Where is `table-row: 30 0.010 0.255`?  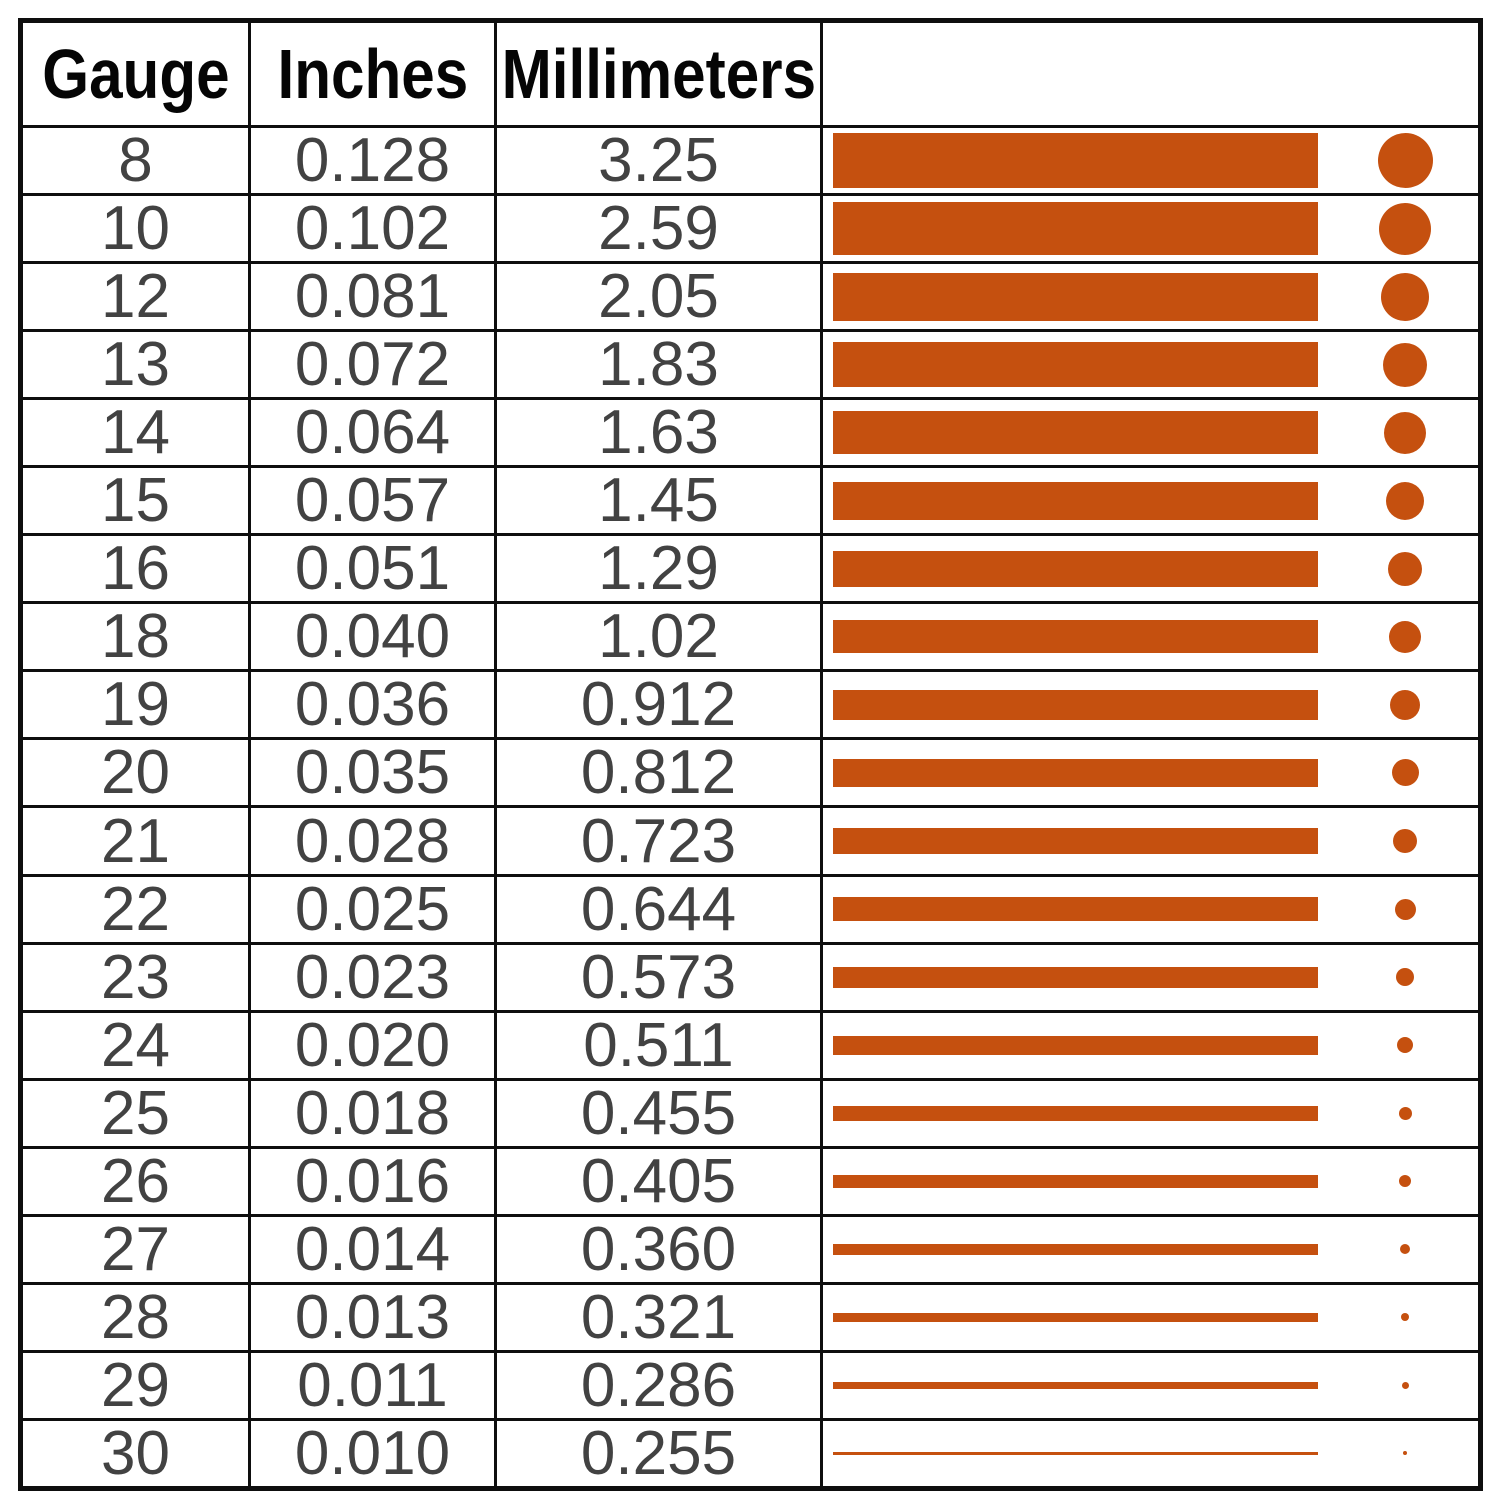
table-row: 30 0.010 0.255 is located at coordinates (750, 1451).